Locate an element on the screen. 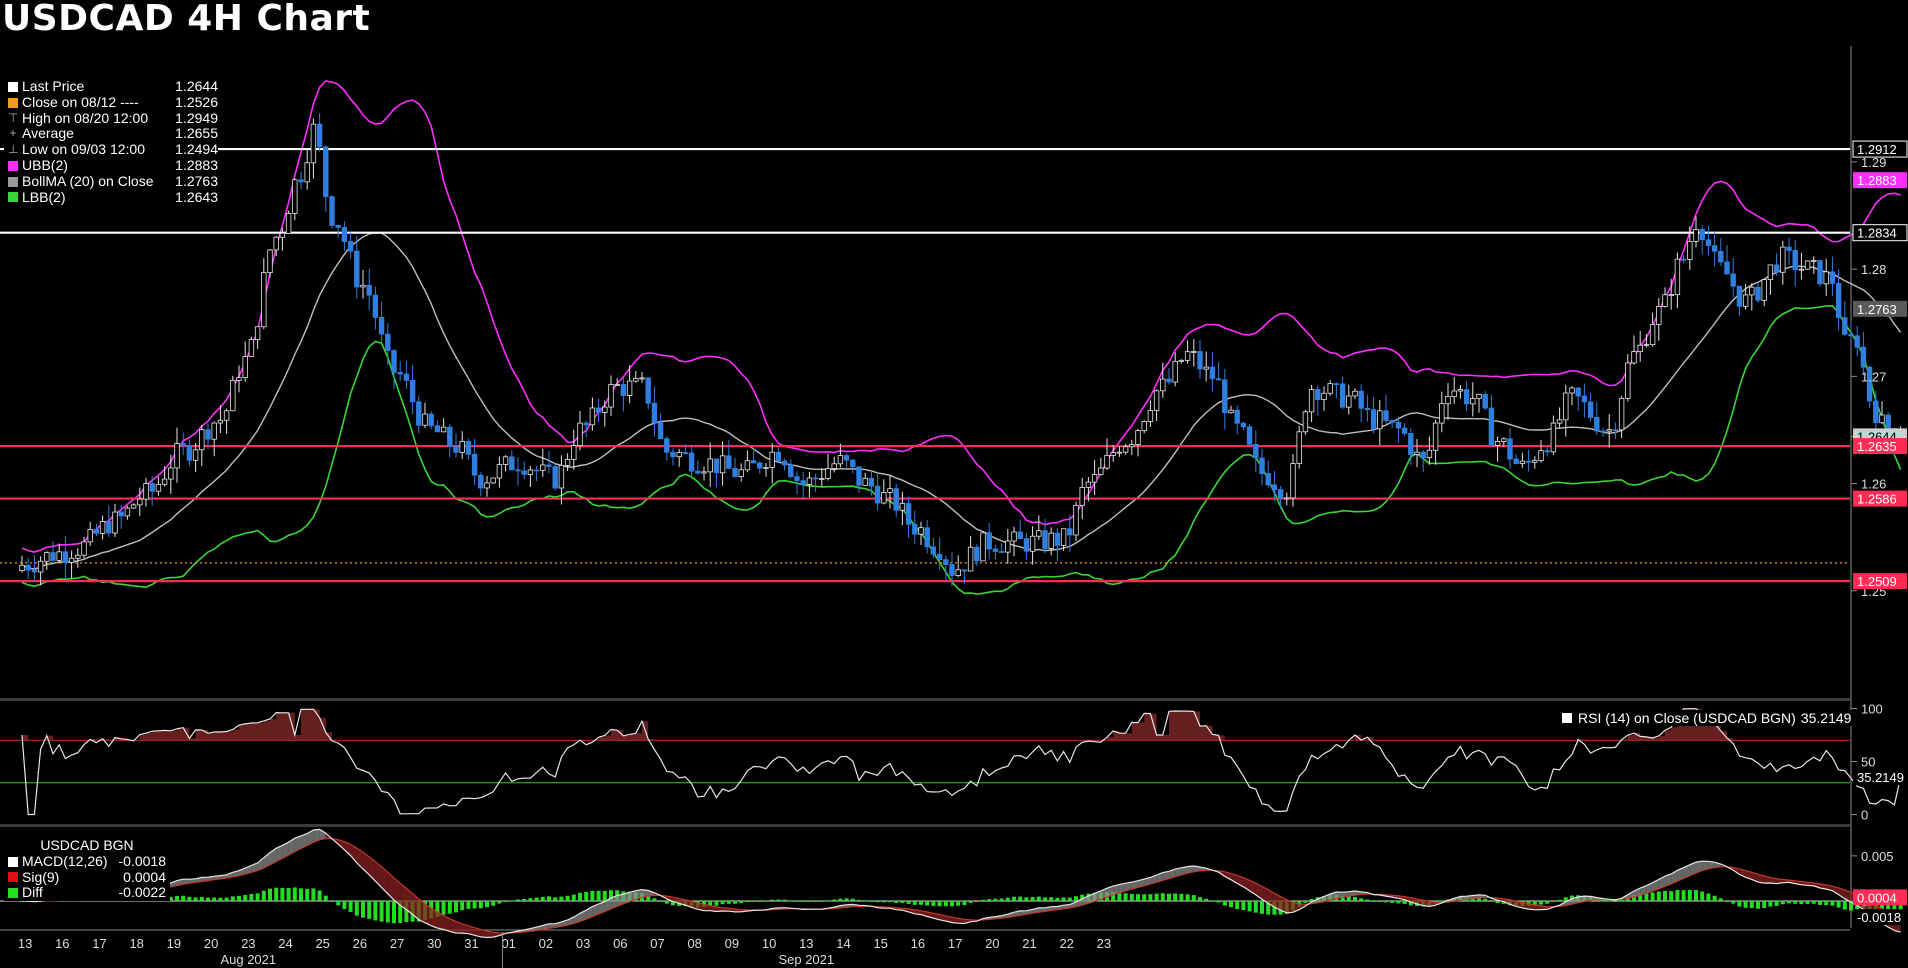  macd-line is located at coordinates (961, 883).